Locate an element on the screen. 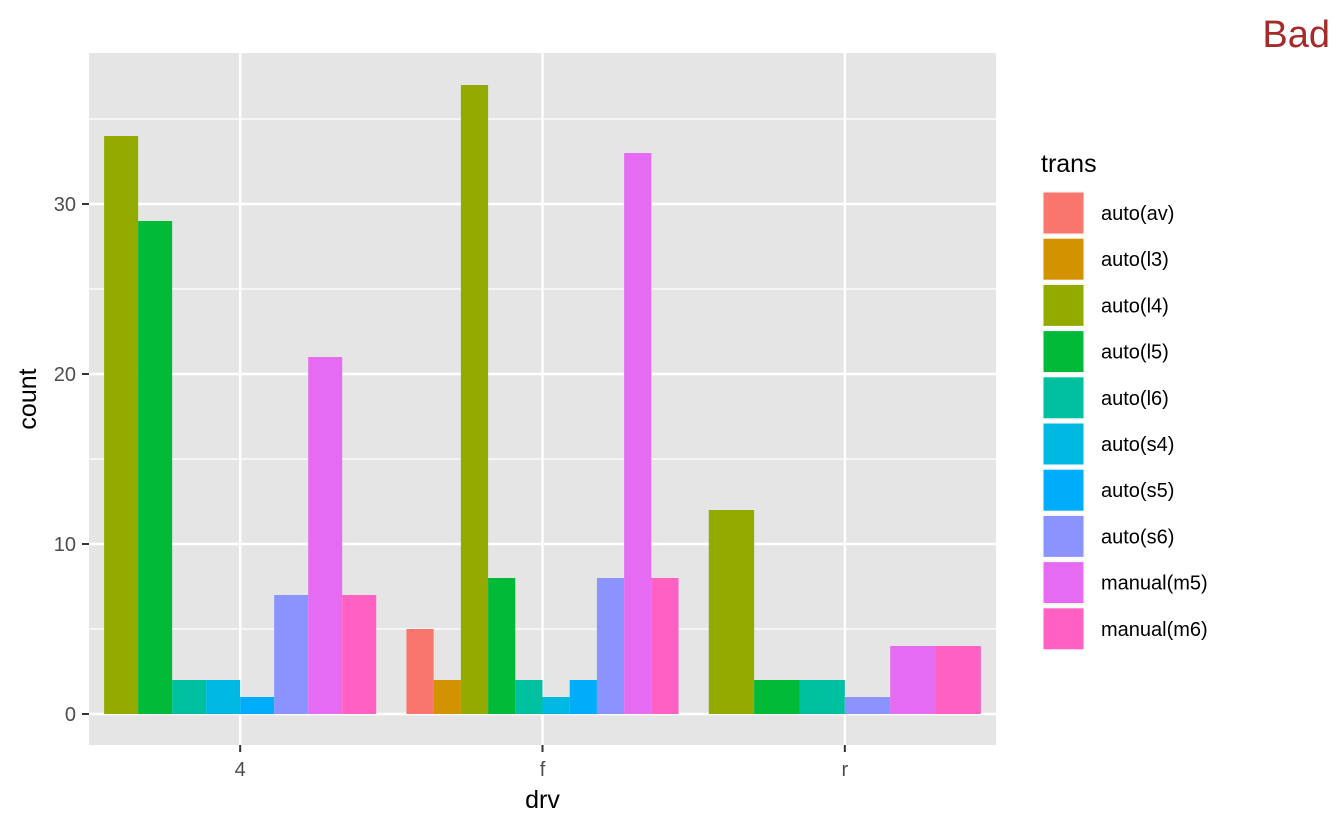 This screenshot has height=830, width=1344. legend-label: auto(l3) is located at coordinates (1135, 260).